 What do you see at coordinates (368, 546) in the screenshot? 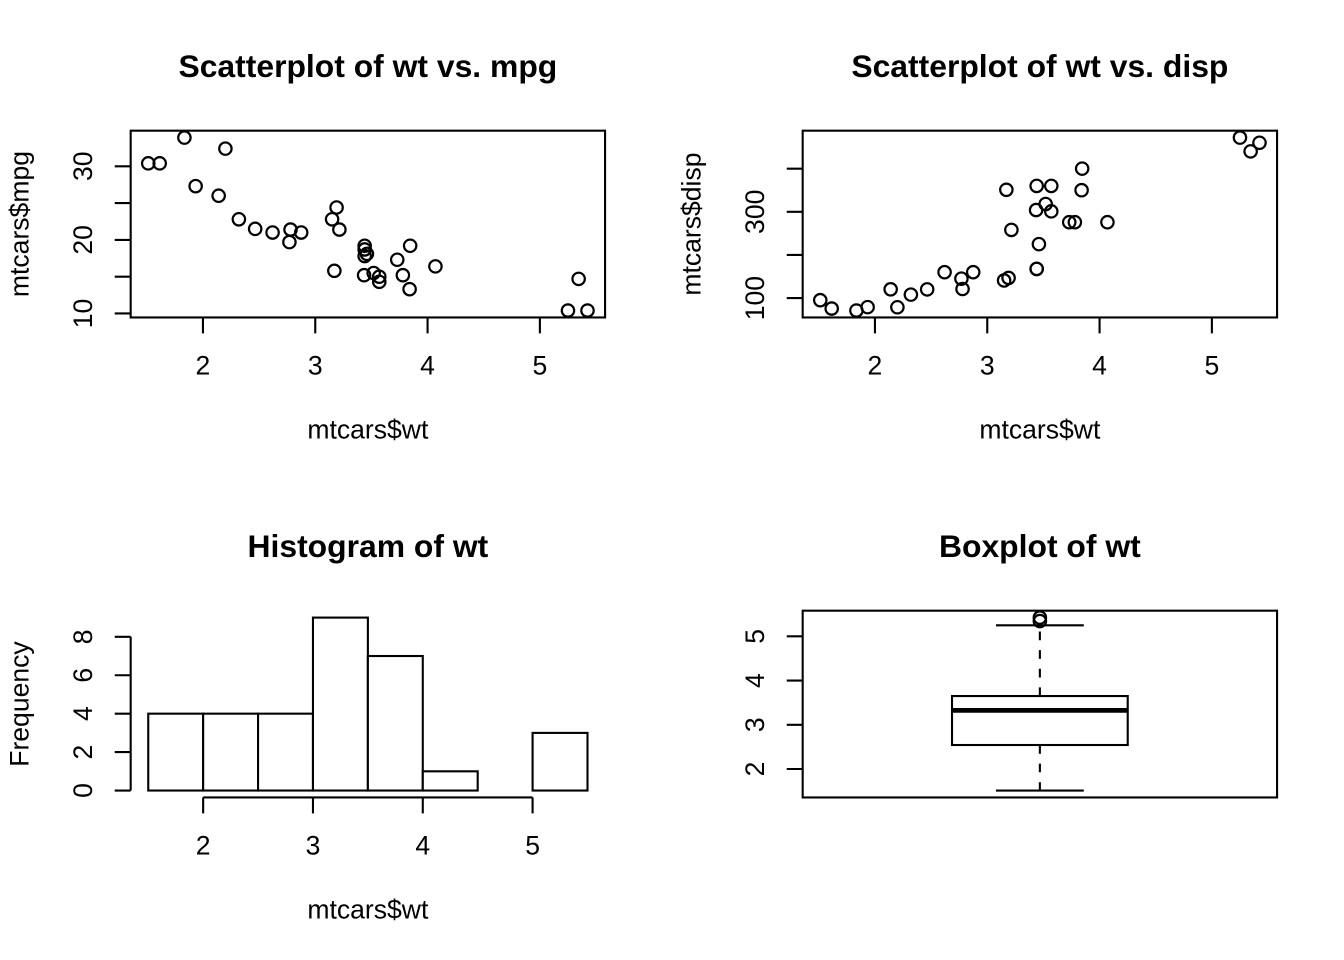
I see `svg-text: Histogram of wt` at bounding box center [368, 546].